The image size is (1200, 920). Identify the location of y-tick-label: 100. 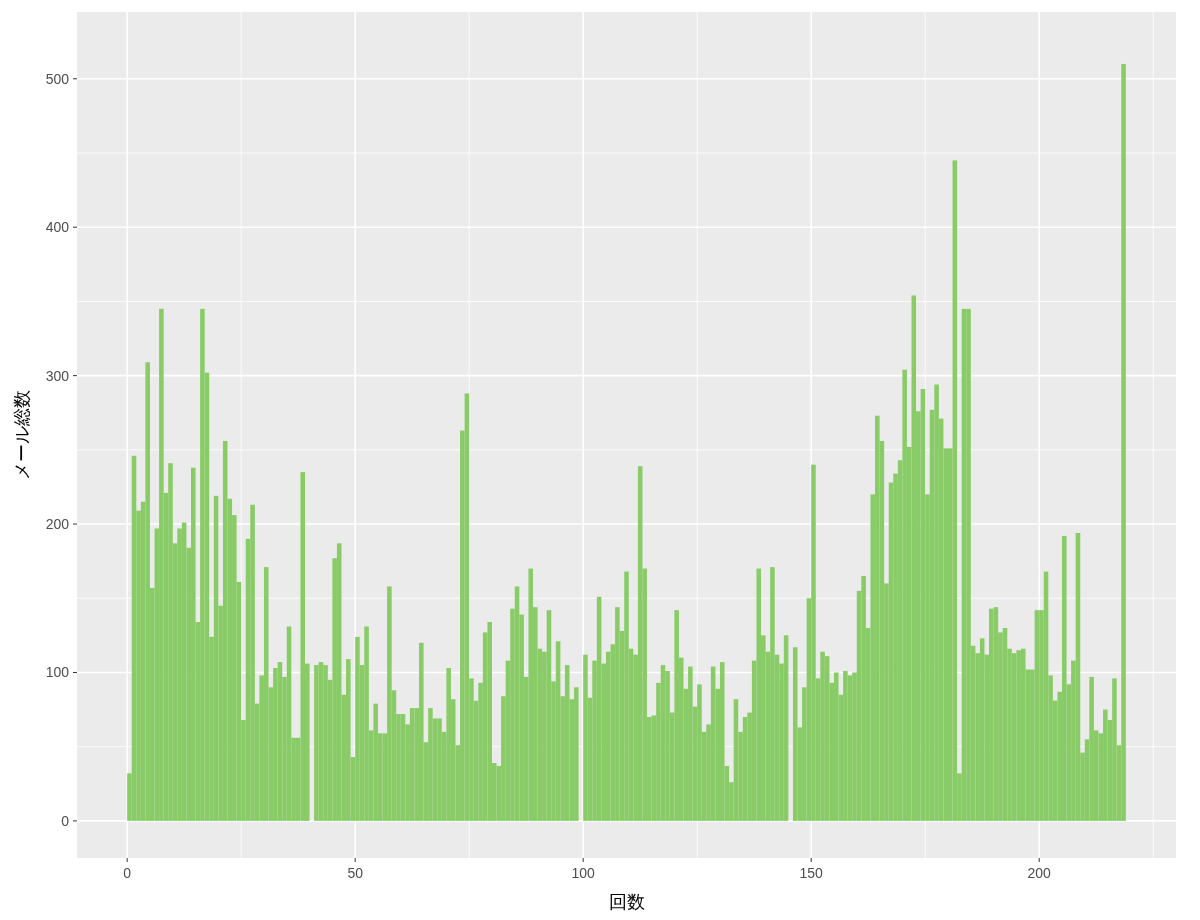
(57, 672).